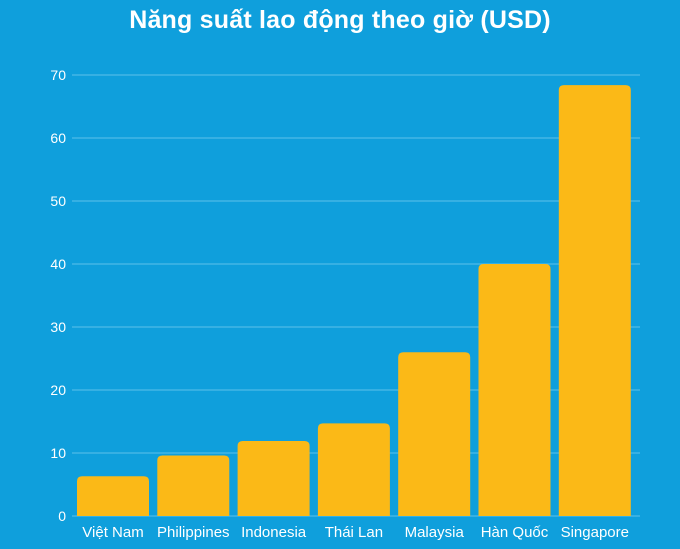 The width and height of the screenshot is (680, 549). Describe the element at coordinates (274, 532) in the screenshot. I see `x-tick-label: Indonesia` at that location.